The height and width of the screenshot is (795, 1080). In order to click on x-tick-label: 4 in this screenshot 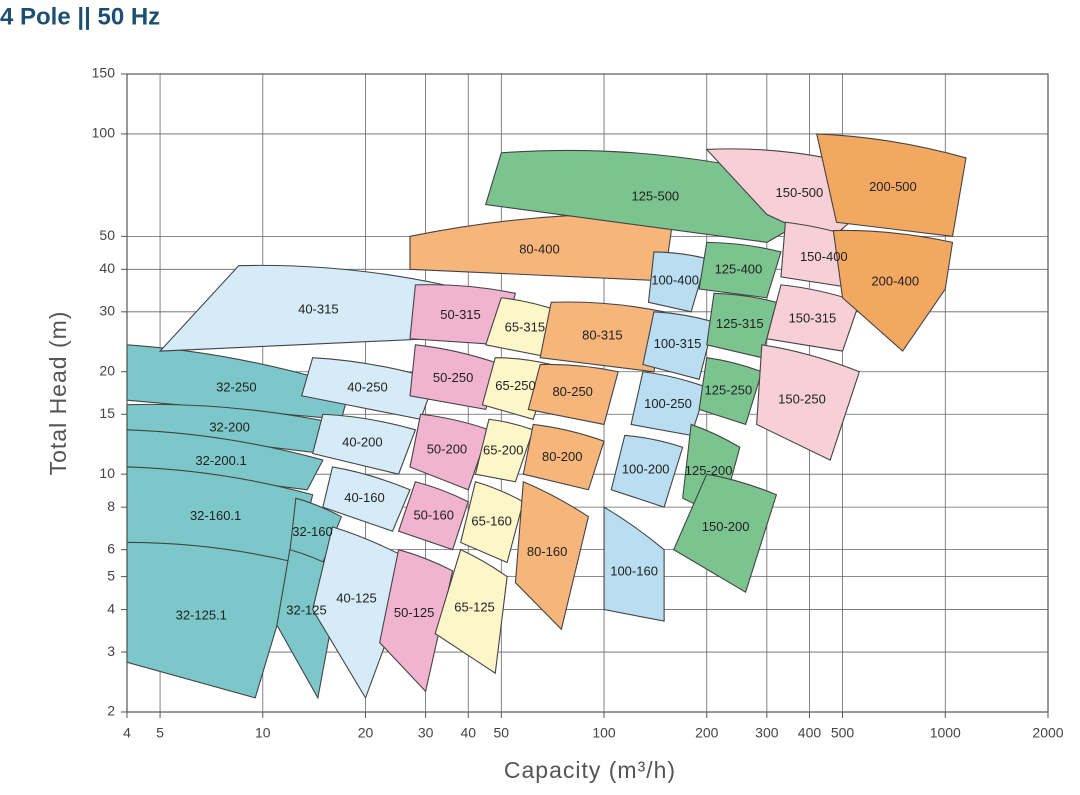, I will do `click(127, 733)`.